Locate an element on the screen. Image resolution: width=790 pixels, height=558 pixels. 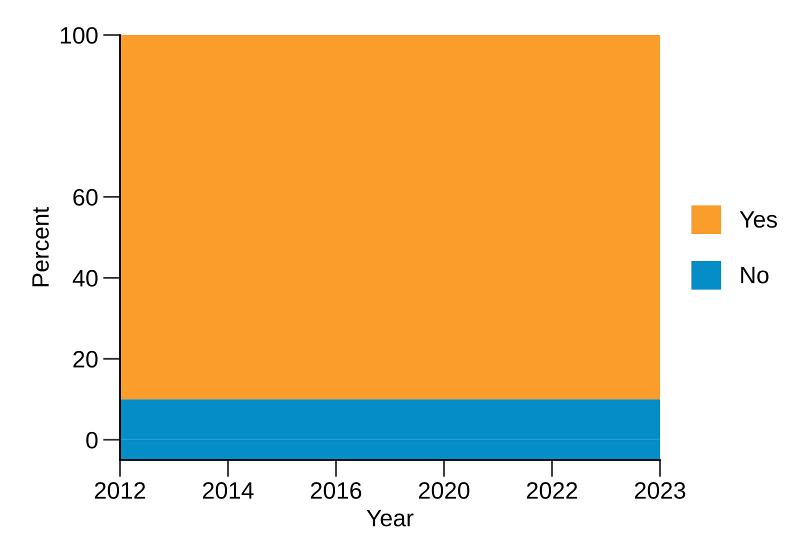
x-tick-label: 2016 is located at coordinates (336, 490).